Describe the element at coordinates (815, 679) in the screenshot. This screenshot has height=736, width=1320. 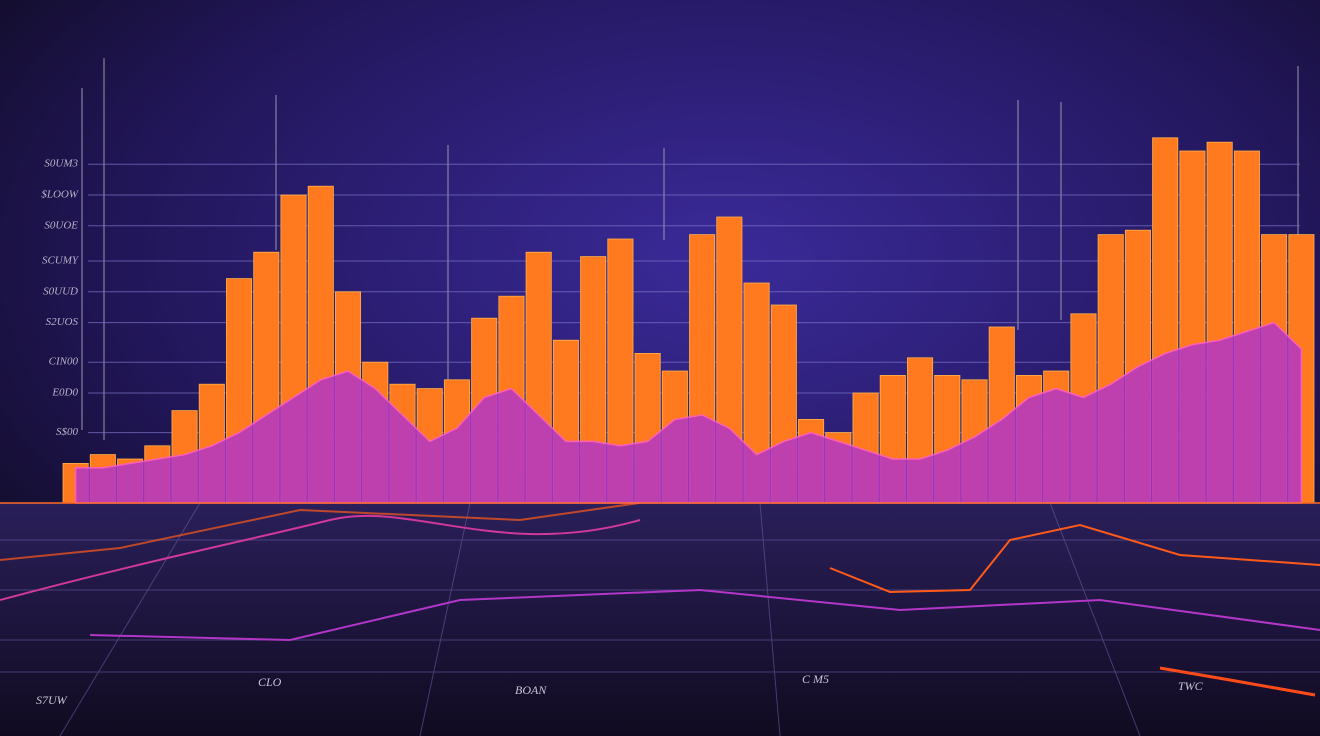
I see `annotation: C M5` at that location.